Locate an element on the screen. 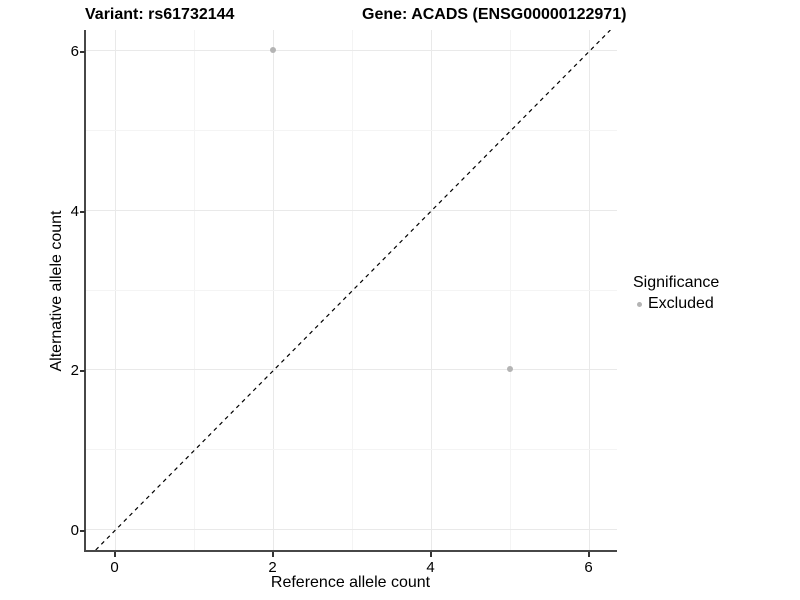  gridline-y3 is located at coordinates (351, 290).